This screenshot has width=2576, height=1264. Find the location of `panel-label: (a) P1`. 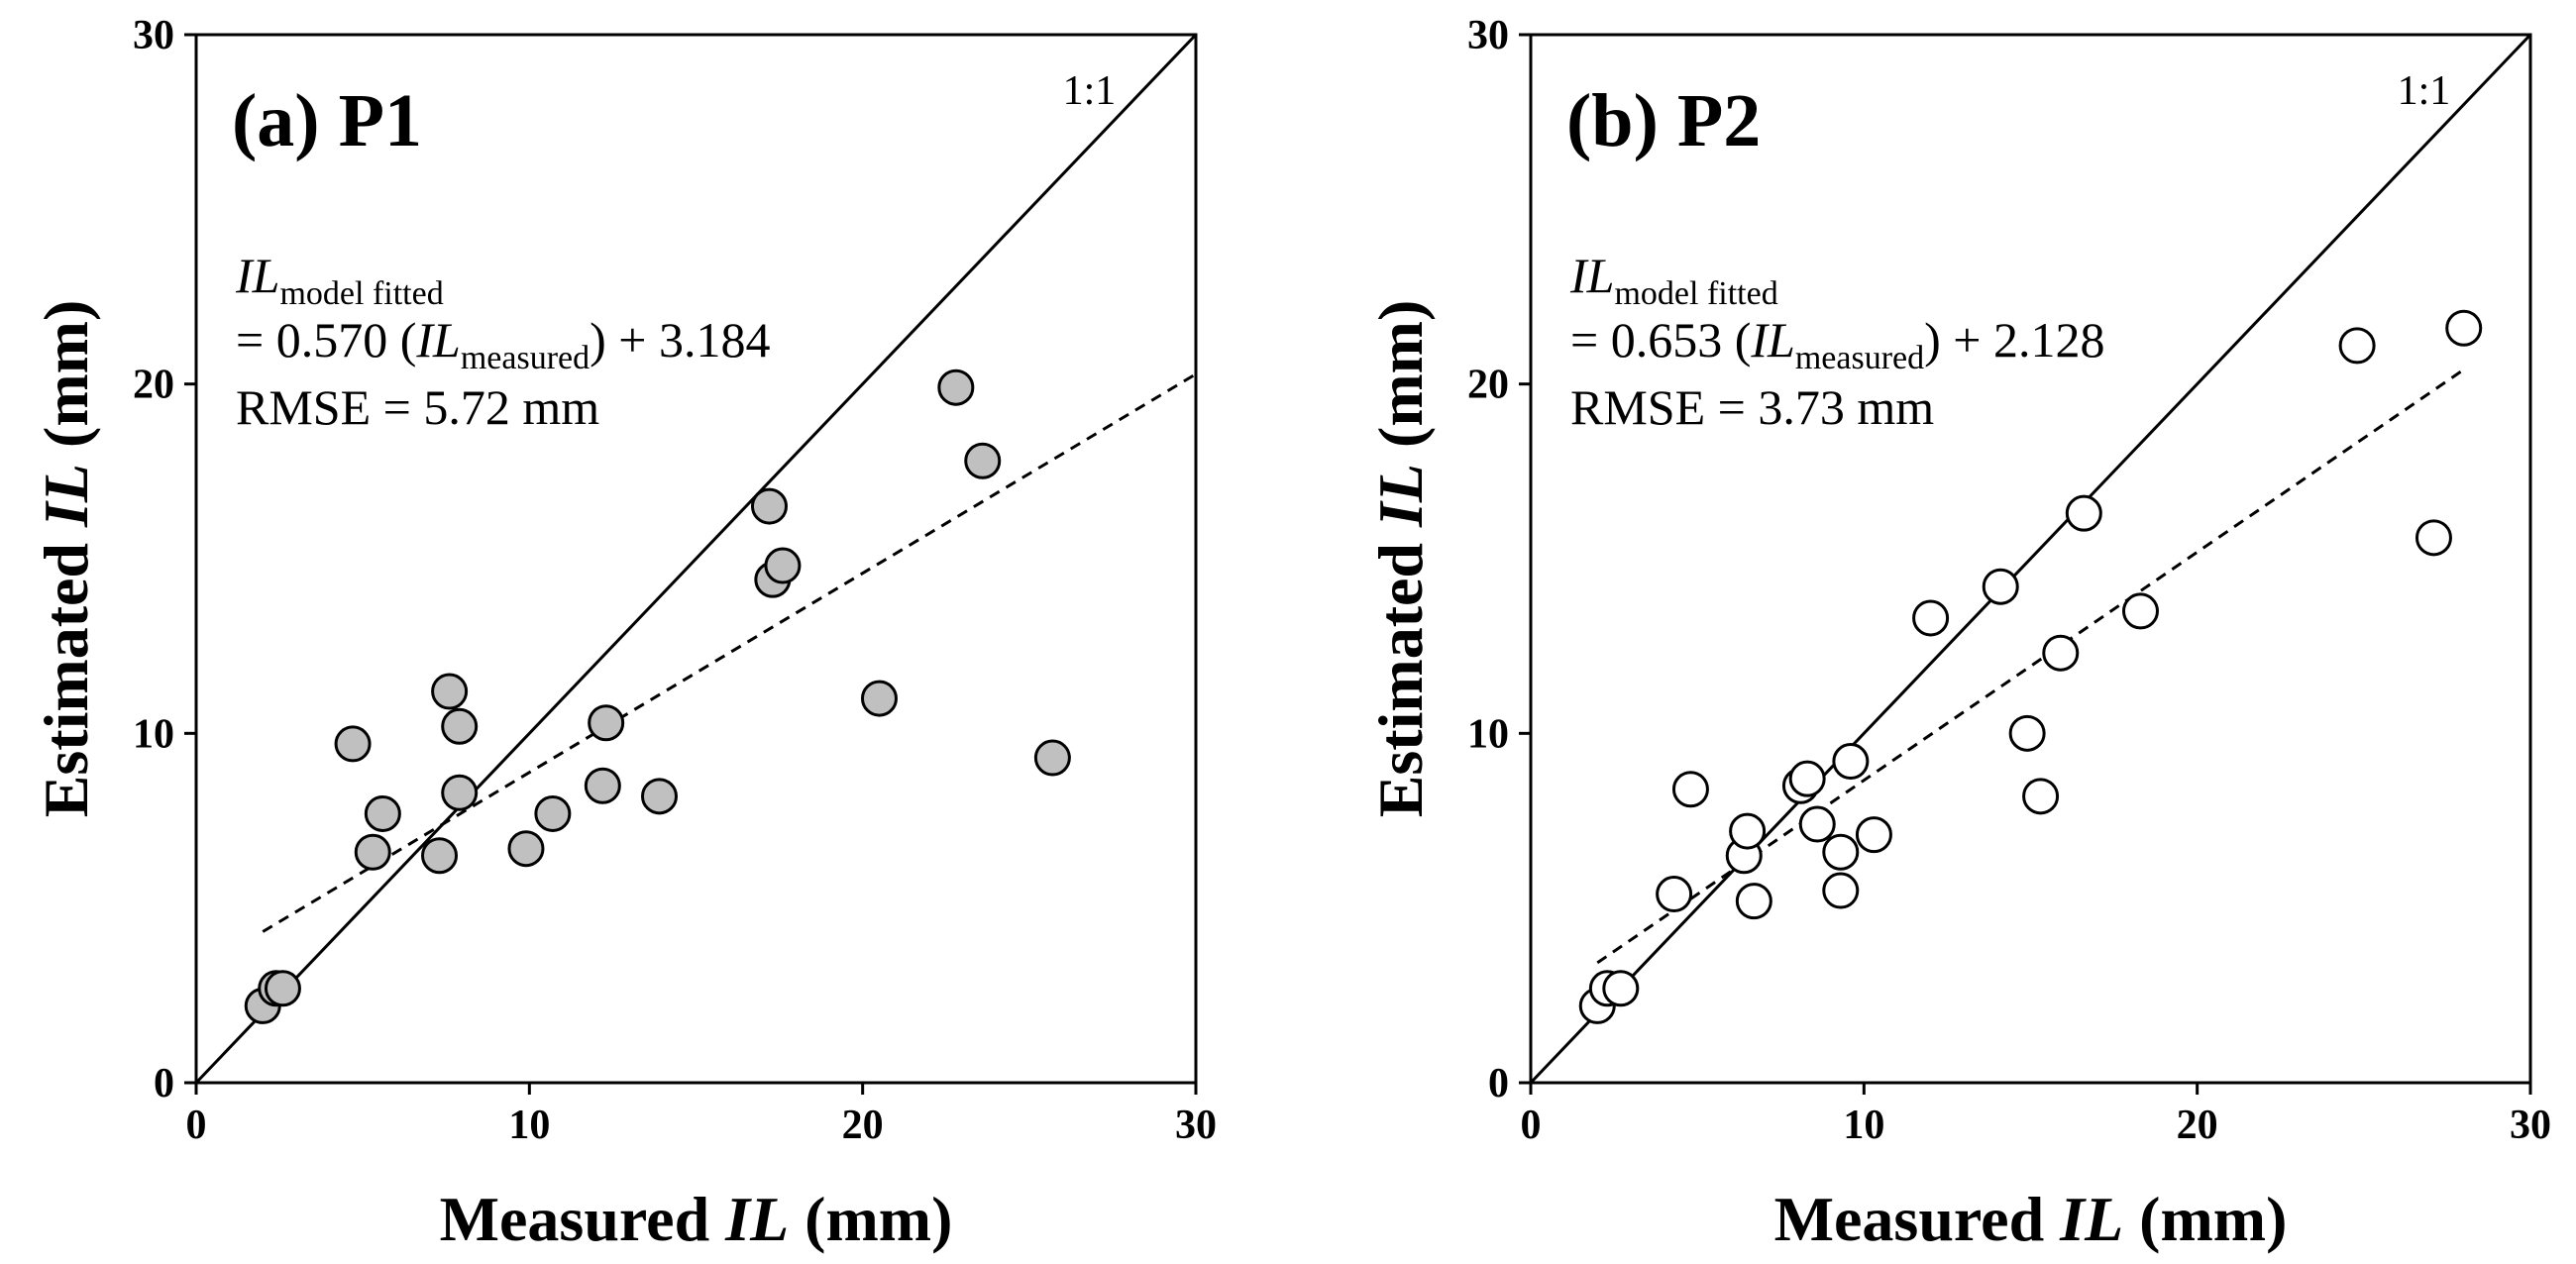

panel-label: (a) P1 is located at coordinates (327, 120).